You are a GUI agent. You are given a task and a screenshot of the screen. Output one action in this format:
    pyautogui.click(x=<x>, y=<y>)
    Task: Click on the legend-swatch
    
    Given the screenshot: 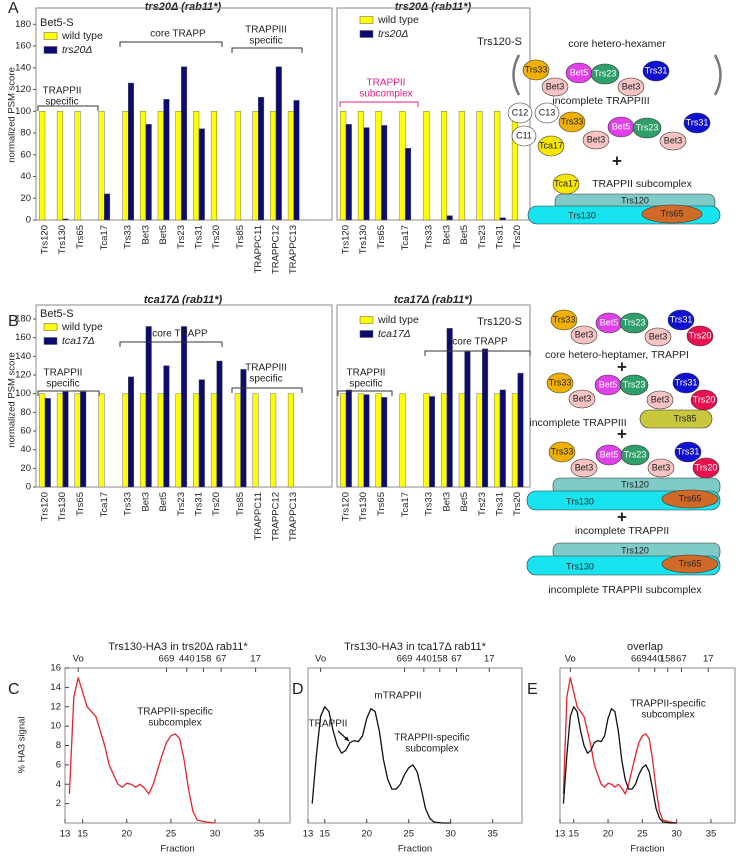 What is the action you would take?
    pyautogui.click(x=50, y=341)
    